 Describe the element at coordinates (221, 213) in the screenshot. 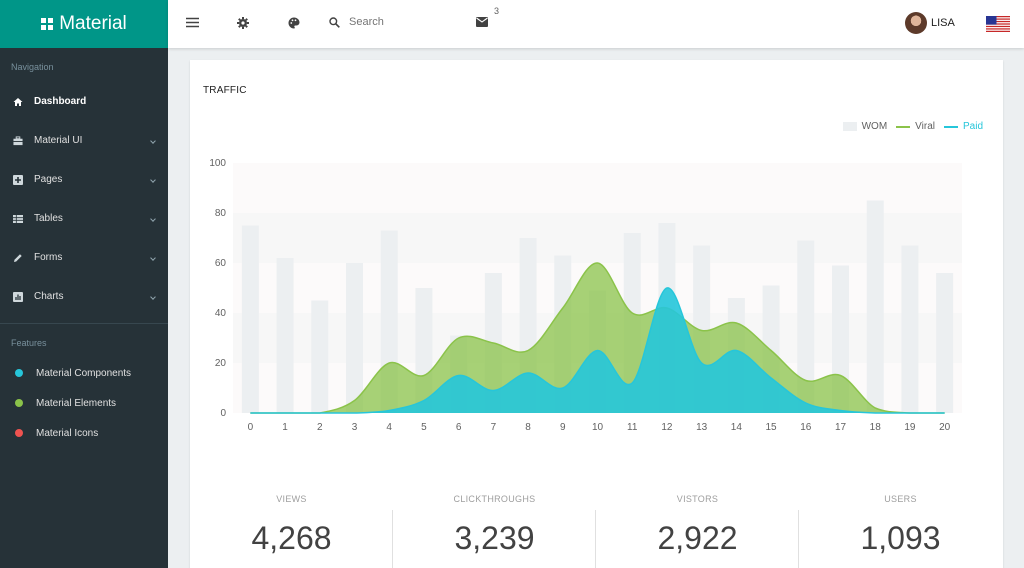

I see `y-tick-label: 80` at that location.